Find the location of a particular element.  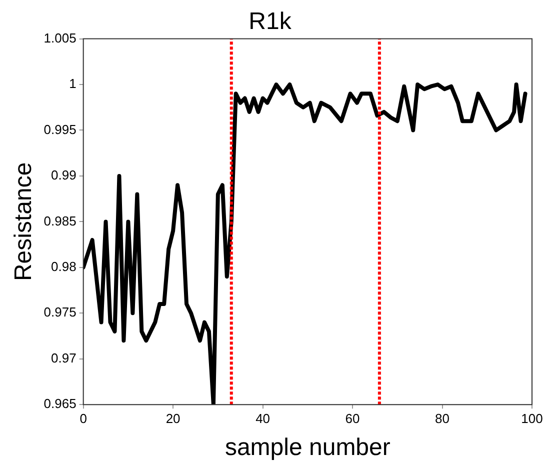

y-axis-title: Resistance is located at coordinates (24, 222).